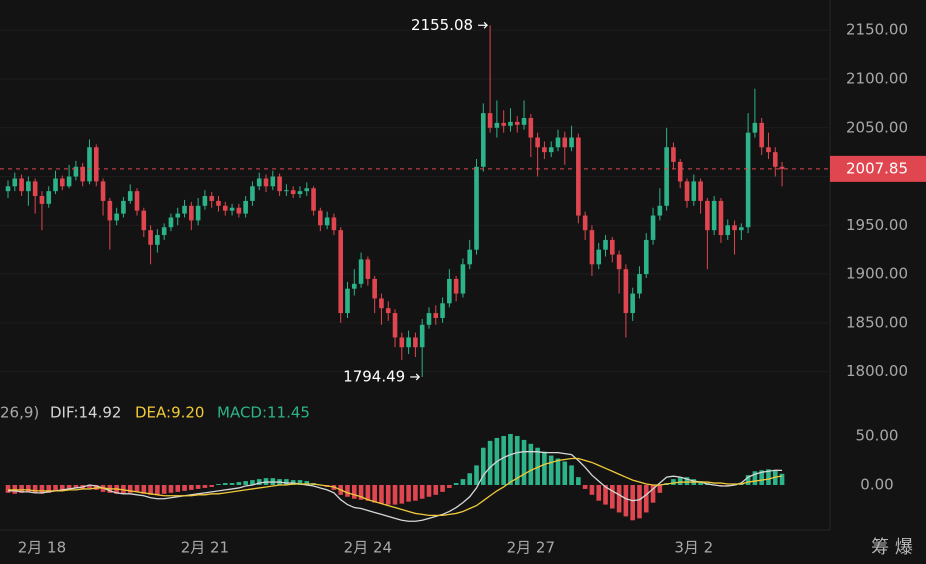 The width and height of the screenshot is (926, 564). What do you see at coordinates (442, 25) in the screenshot?
I see `annotation-label: 2155.08` at bounding box center [442, 25].